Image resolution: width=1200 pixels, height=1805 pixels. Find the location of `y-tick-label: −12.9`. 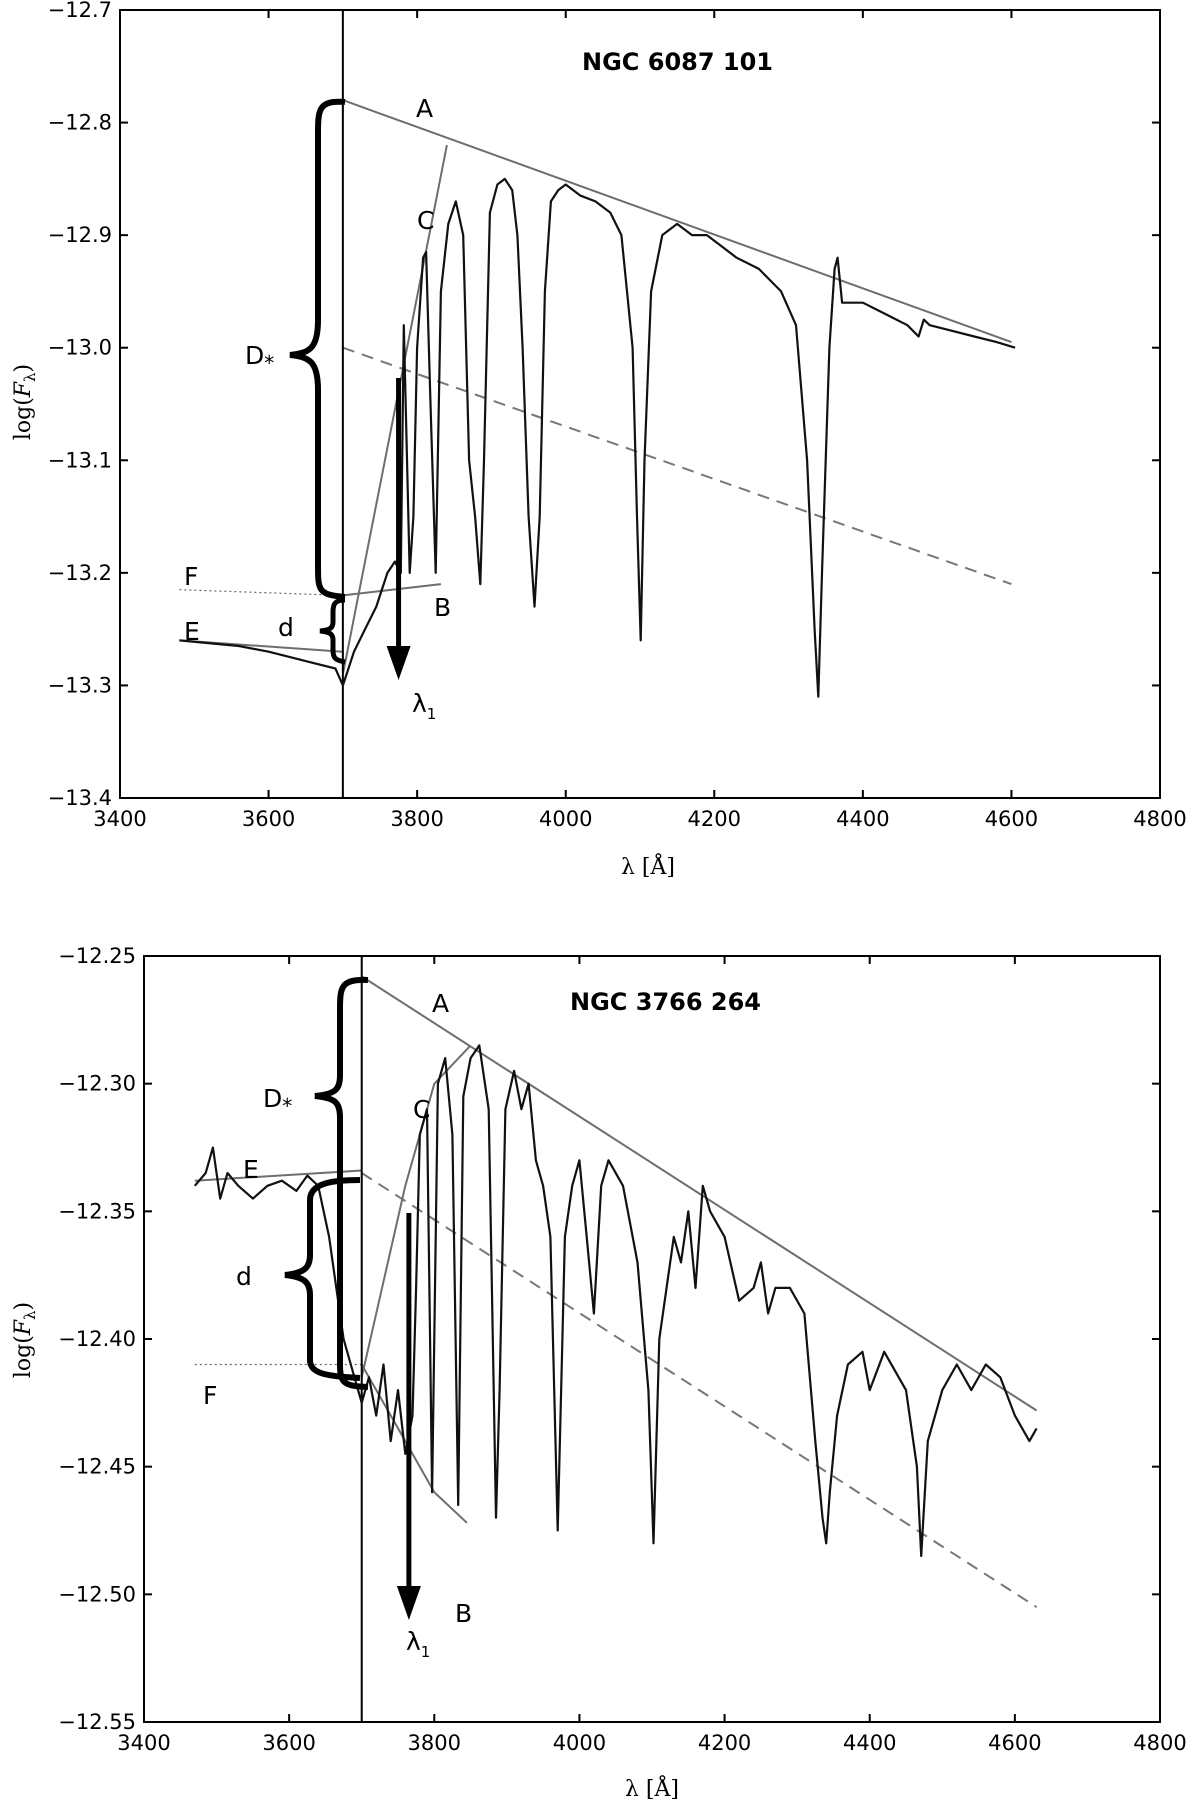

y-tick-label: −12.9 is located at coordinates (80, 235).